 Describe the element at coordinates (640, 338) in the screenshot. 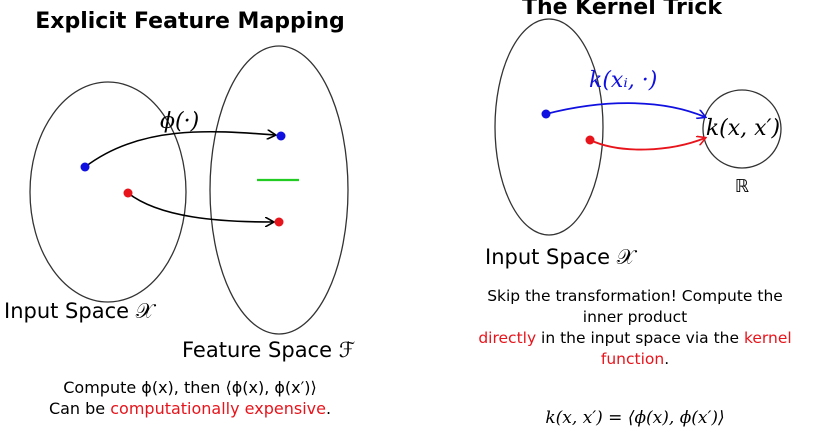

I see `right-caption-mid: in the input space via the` at that location.